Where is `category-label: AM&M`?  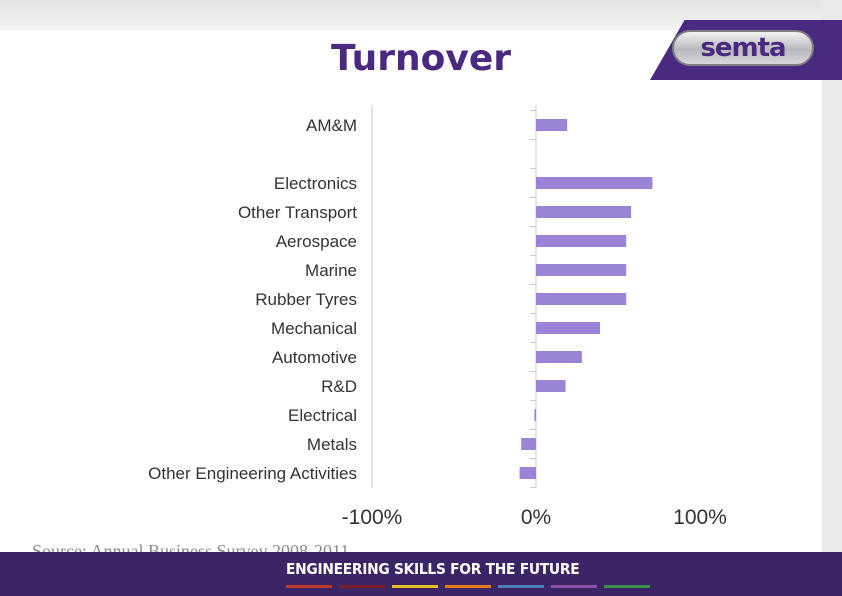
category-label: AM&M is located at coordinates (331, 125).